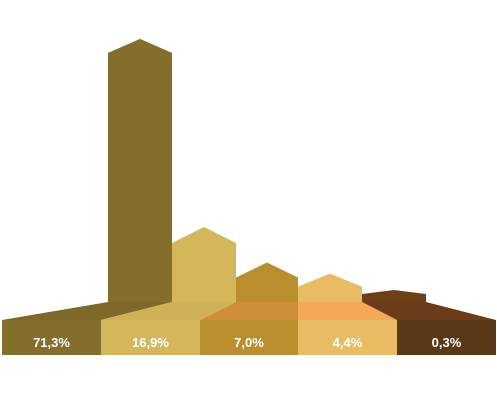 This screenshot has height=412, width=497. What do you see at coordinates (249, 342) in the screenshot?
I see `data-label-3: 7,0%` at bounding box center [249, 342].